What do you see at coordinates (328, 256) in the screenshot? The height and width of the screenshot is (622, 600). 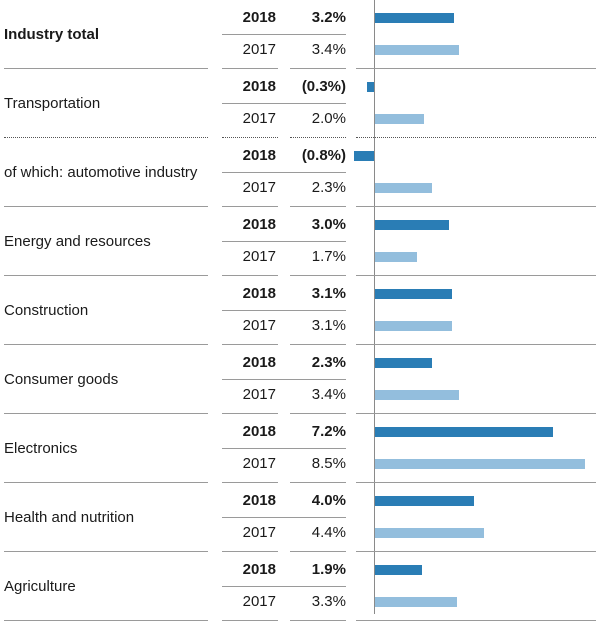 I see `value-label-2017: 1.7%` at bounding box center [328, 256].